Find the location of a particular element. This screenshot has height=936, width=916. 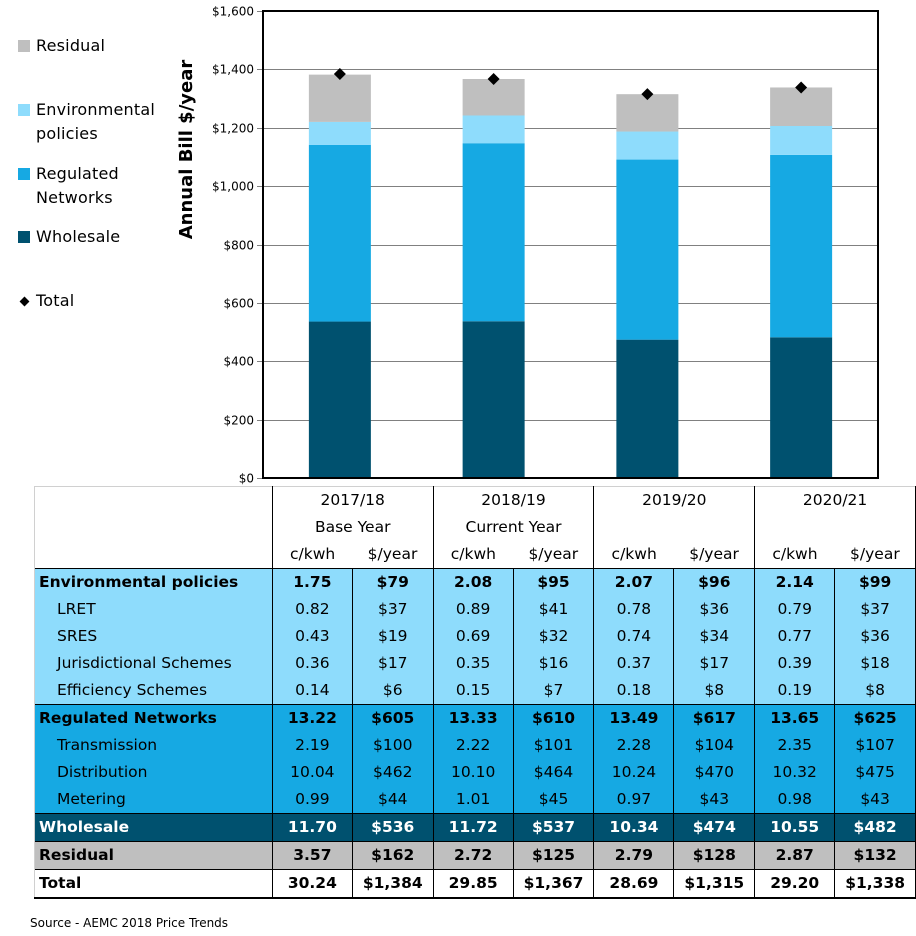

row-label: Regulated Networks is located at coordinates (153, 718).